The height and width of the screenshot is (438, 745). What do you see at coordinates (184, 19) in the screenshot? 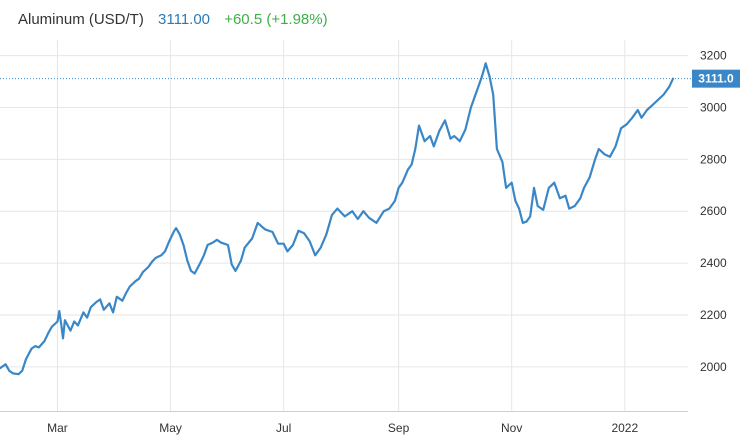
I see `current-price: 3111.00` at bounding box center [184, 19].